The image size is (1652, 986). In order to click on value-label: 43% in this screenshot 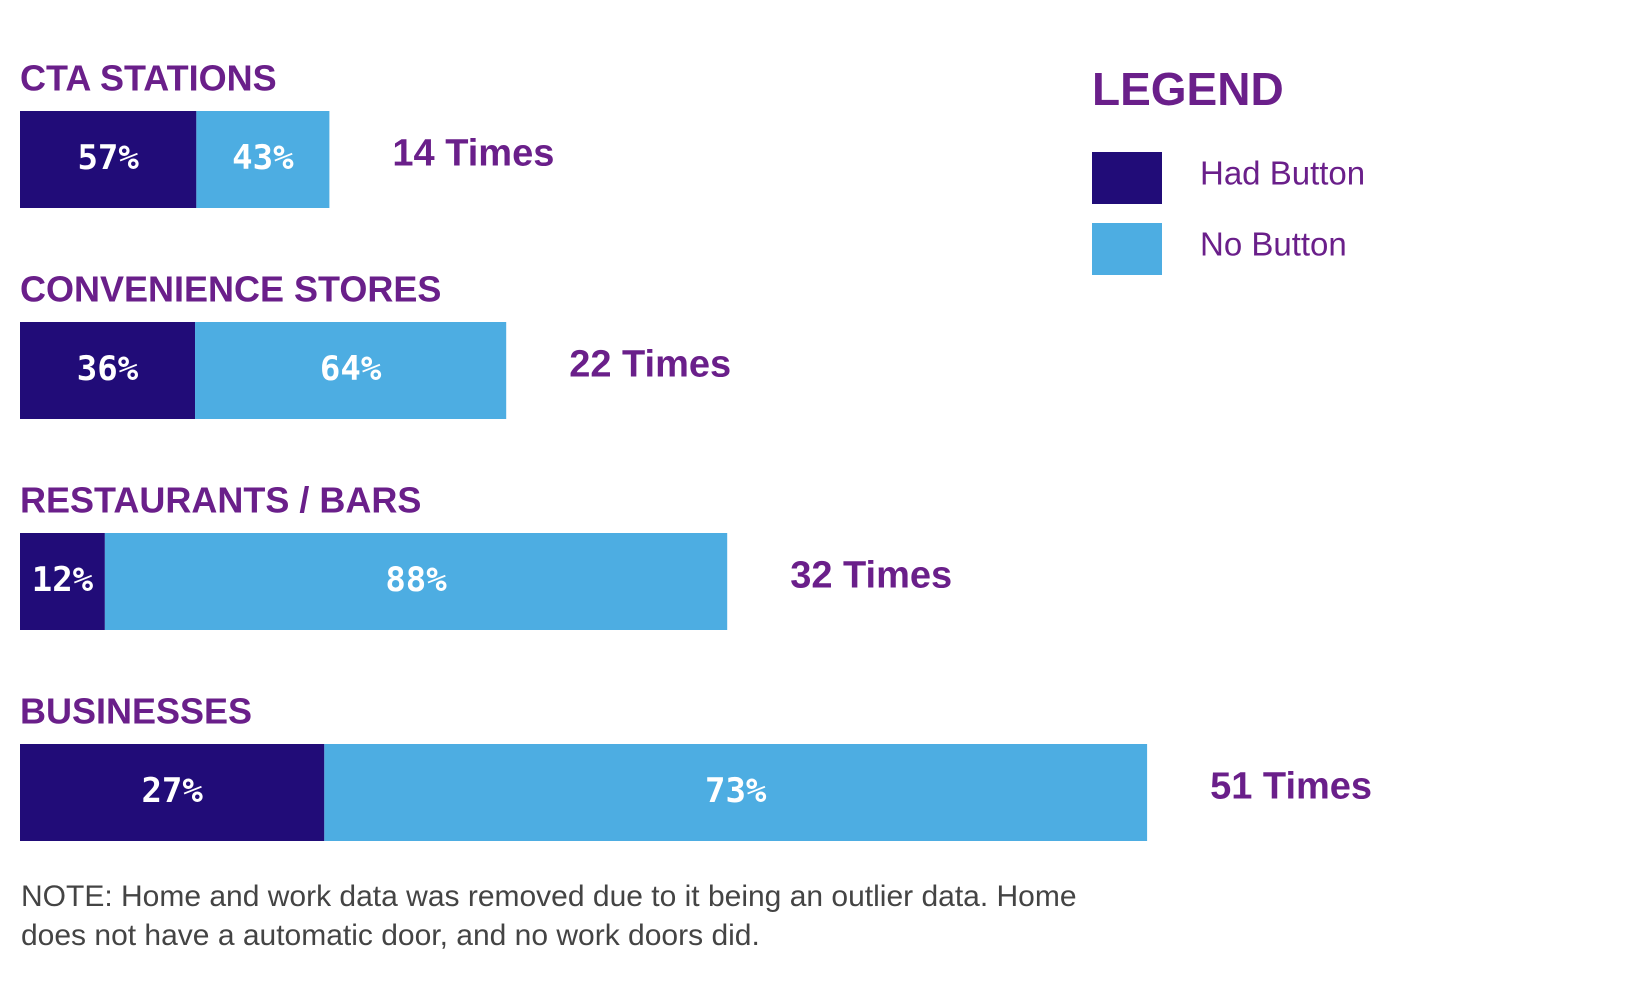, I will do `click(263, 158)`.